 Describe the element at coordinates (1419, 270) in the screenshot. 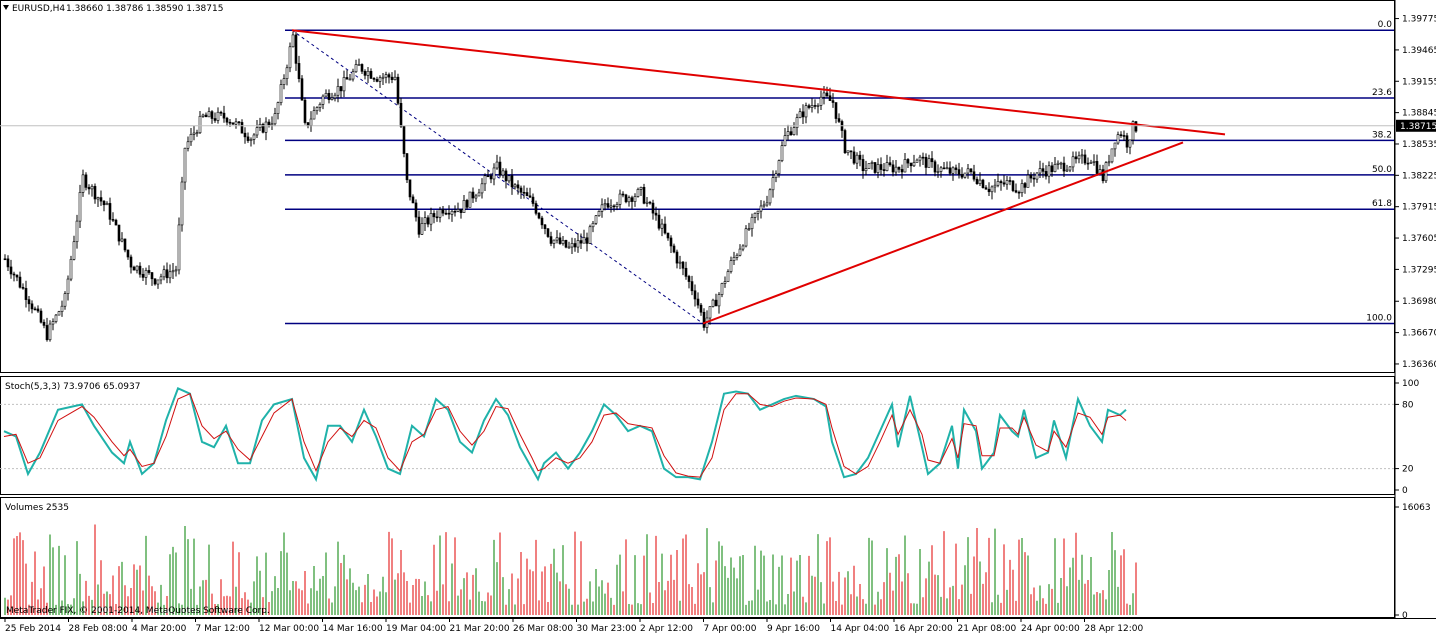

I see `price-tick-label: 1.37295` at that location.